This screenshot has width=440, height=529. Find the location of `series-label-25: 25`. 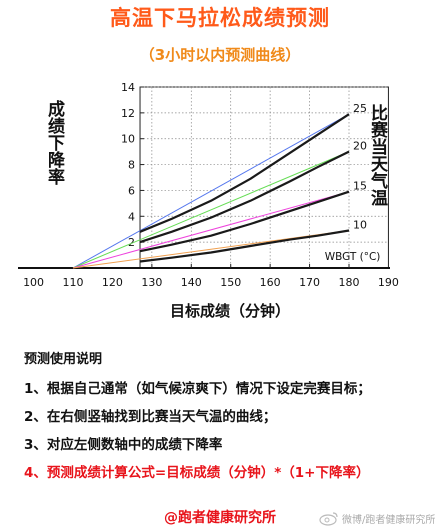

series-label-25: 25 is located at coordinates (360, 108).